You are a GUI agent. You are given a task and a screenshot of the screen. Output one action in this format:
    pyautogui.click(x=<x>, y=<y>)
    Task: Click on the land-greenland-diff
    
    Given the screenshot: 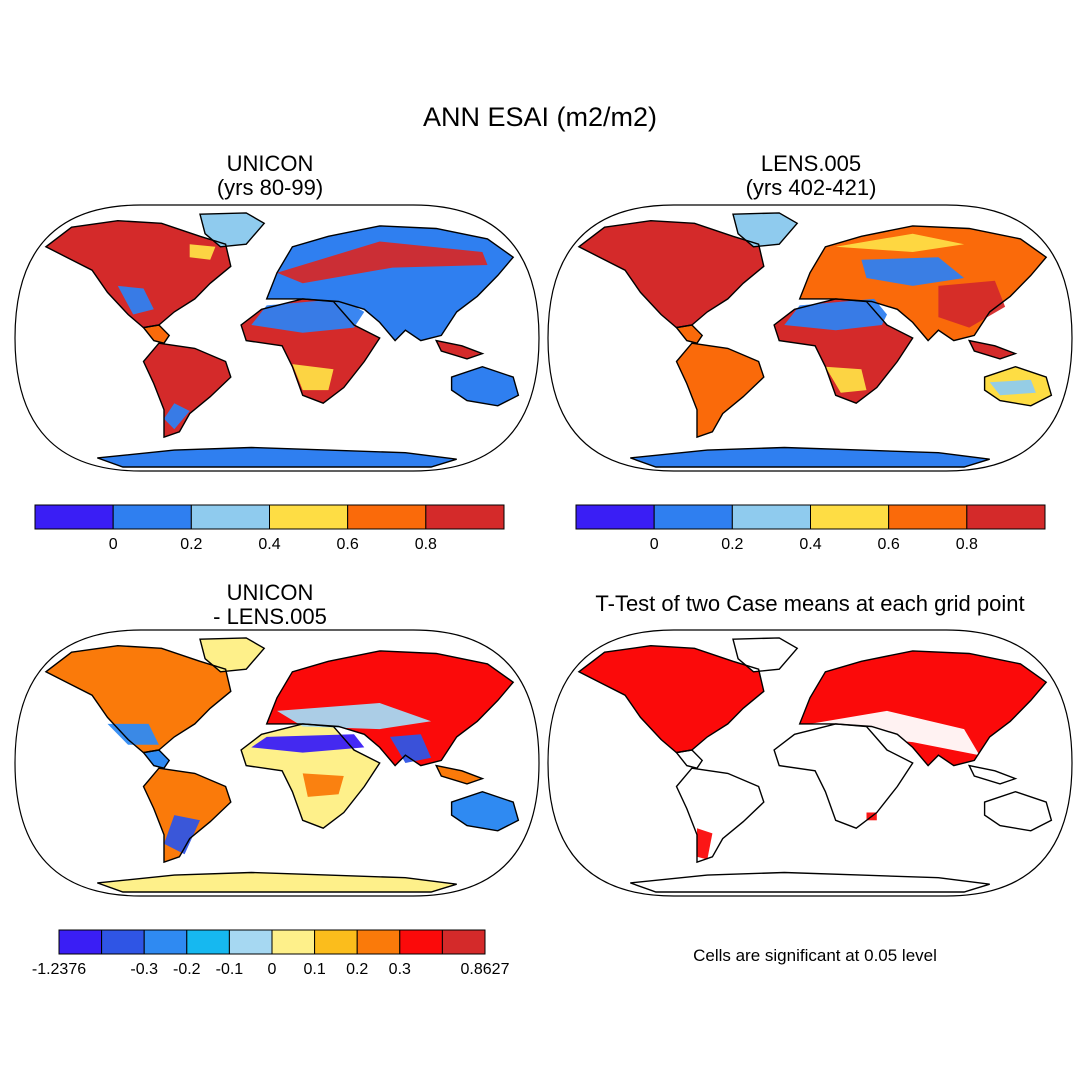 What is the action you would take?
    pyautogui.click(x=232, y=654)
    